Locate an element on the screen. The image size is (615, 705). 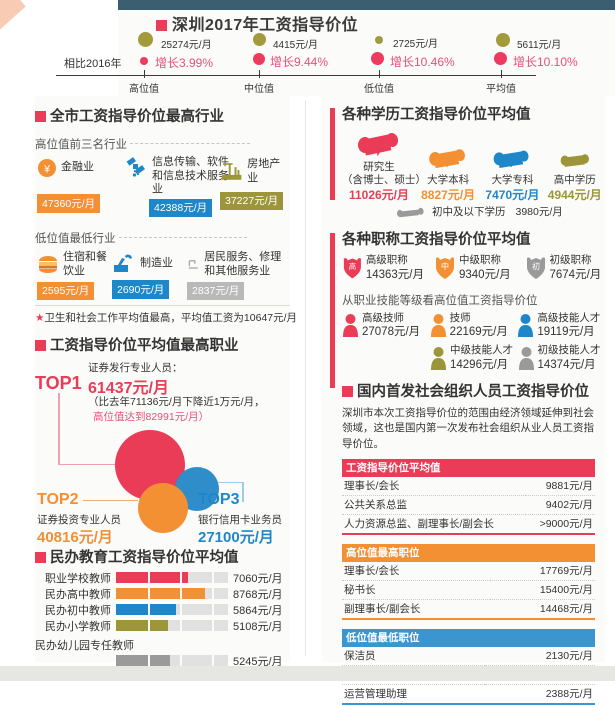
skill-item-2: 高级技能人才 19119元/月 is located at coordinates (561, 326).